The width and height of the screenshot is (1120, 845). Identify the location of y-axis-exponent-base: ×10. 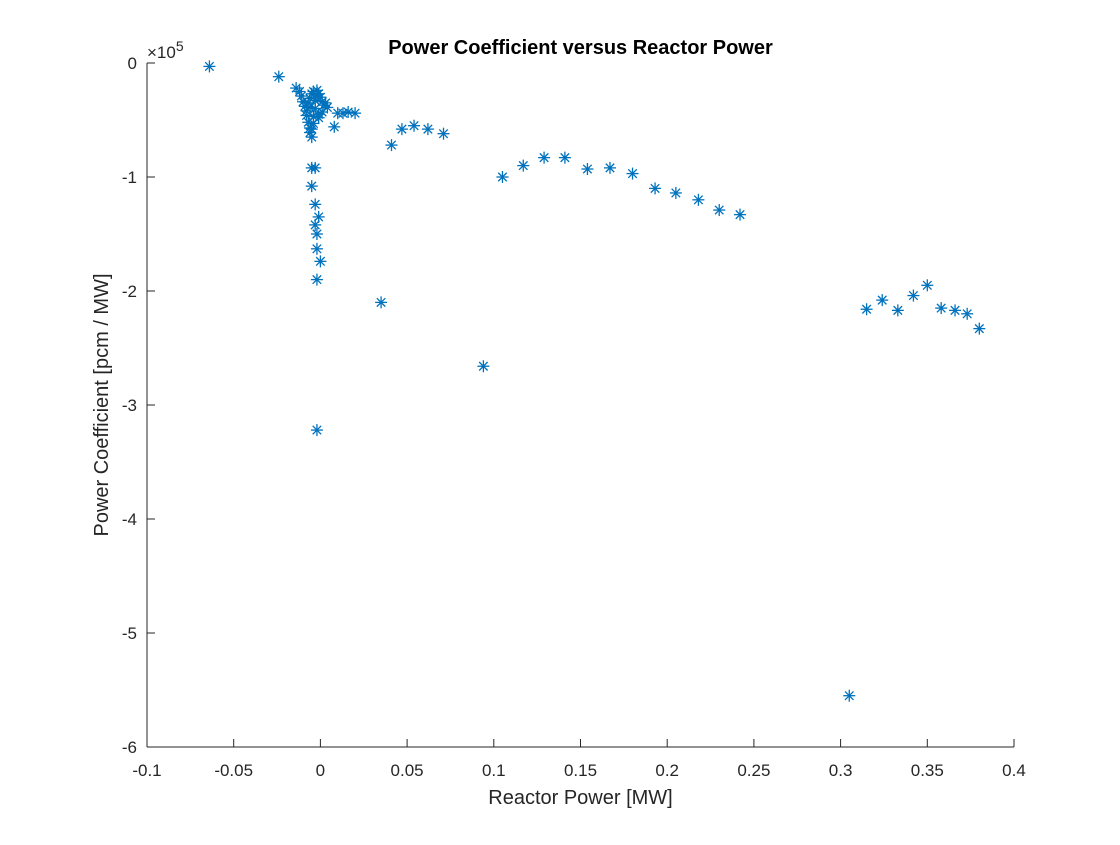
(161, 52).